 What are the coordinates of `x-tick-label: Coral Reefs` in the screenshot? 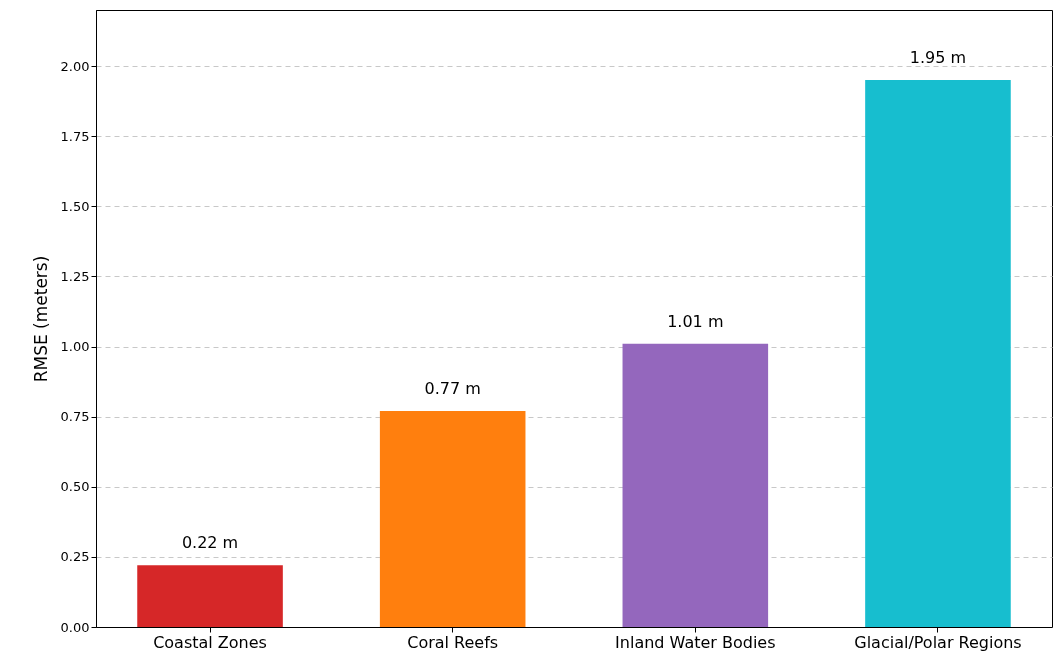 It's located at (453, 642).